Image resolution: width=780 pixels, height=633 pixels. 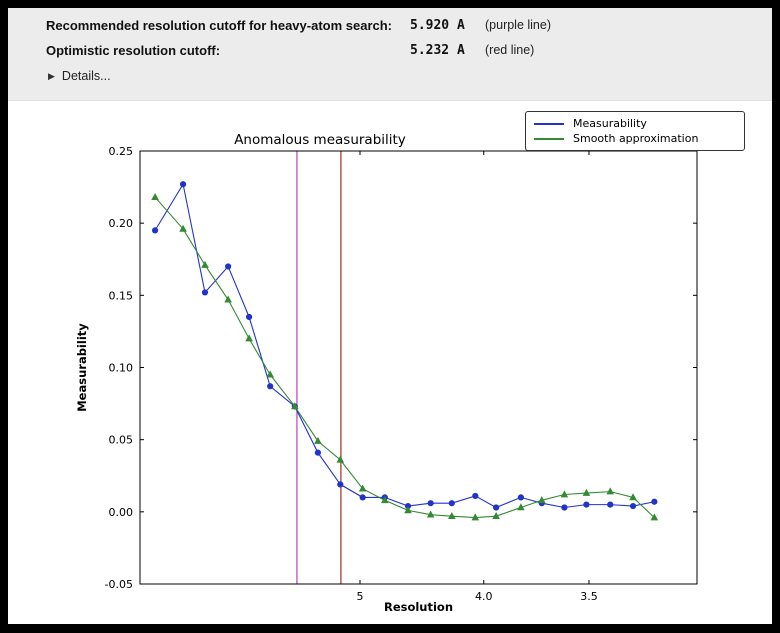 What do you see at coordinates (437, 50) in the screenshot?
I see `optimistic-cutoff-value: 5.232 A` at bounding box center [437, 50].